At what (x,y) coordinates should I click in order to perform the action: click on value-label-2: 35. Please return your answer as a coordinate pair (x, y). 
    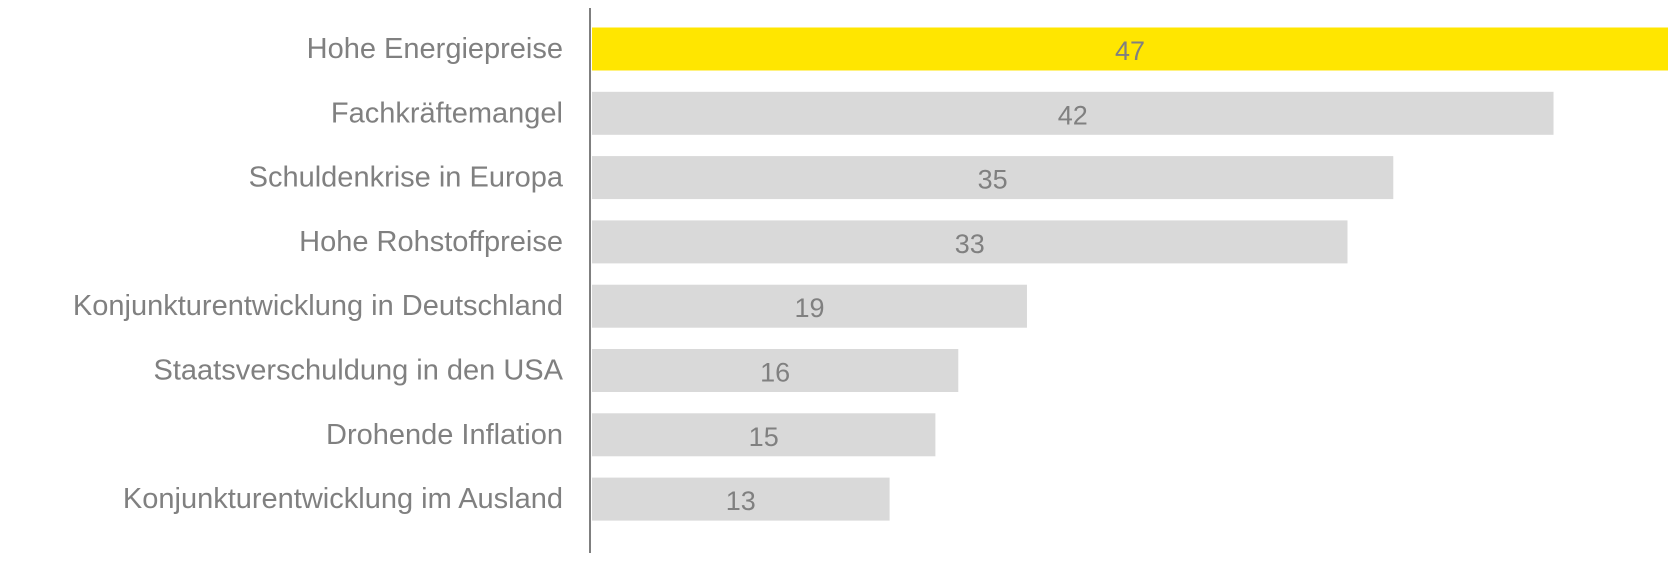
    Looking at the image, I should click on (993, 180).